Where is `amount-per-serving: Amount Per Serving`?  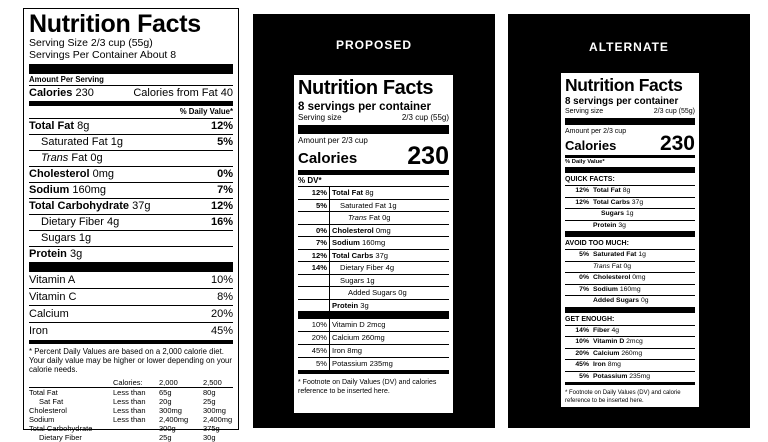
amount-per-serving: Amount Per Serving is located at coordinates (66, 79).